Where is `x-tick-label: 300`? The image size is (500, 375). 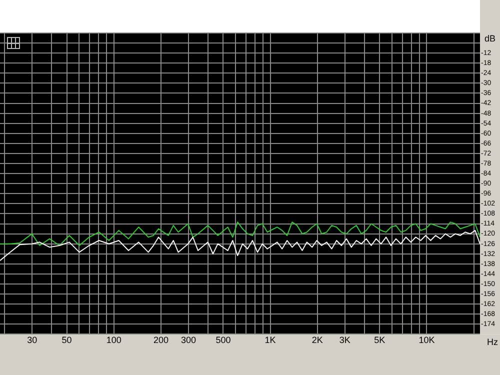 x-tick-label: 300 is located at coordinates (188, 340).